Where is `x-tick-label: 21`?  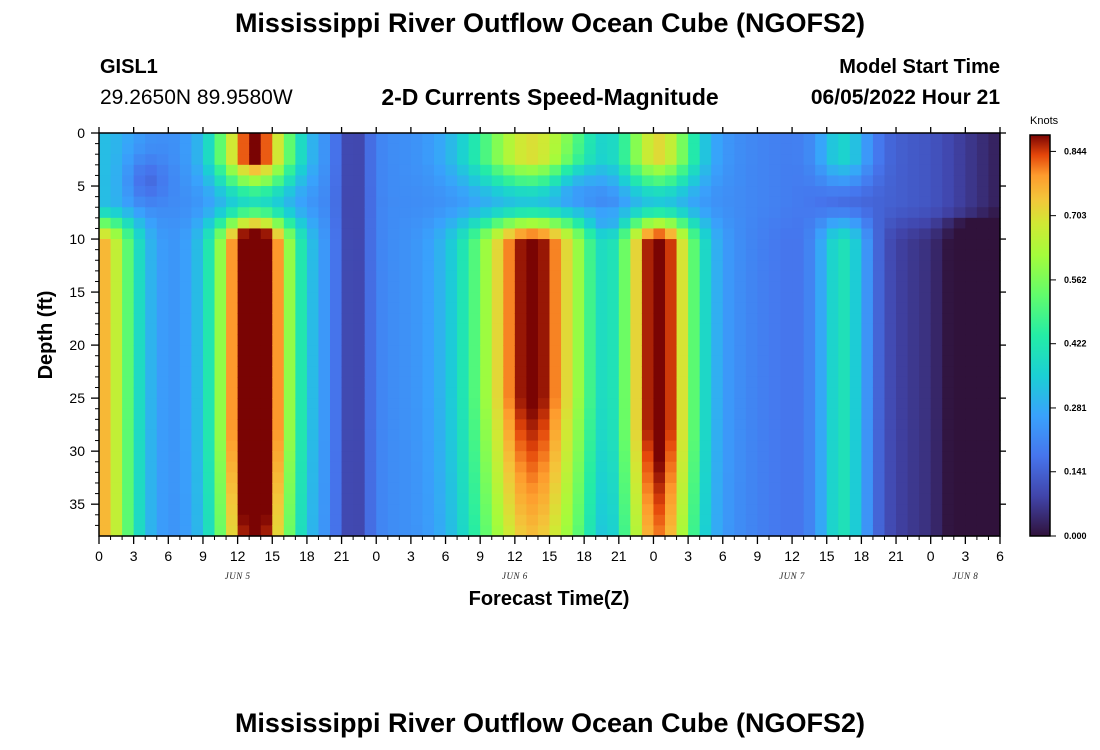 x-tick-label: 21 is located at coordinates (896, 556).